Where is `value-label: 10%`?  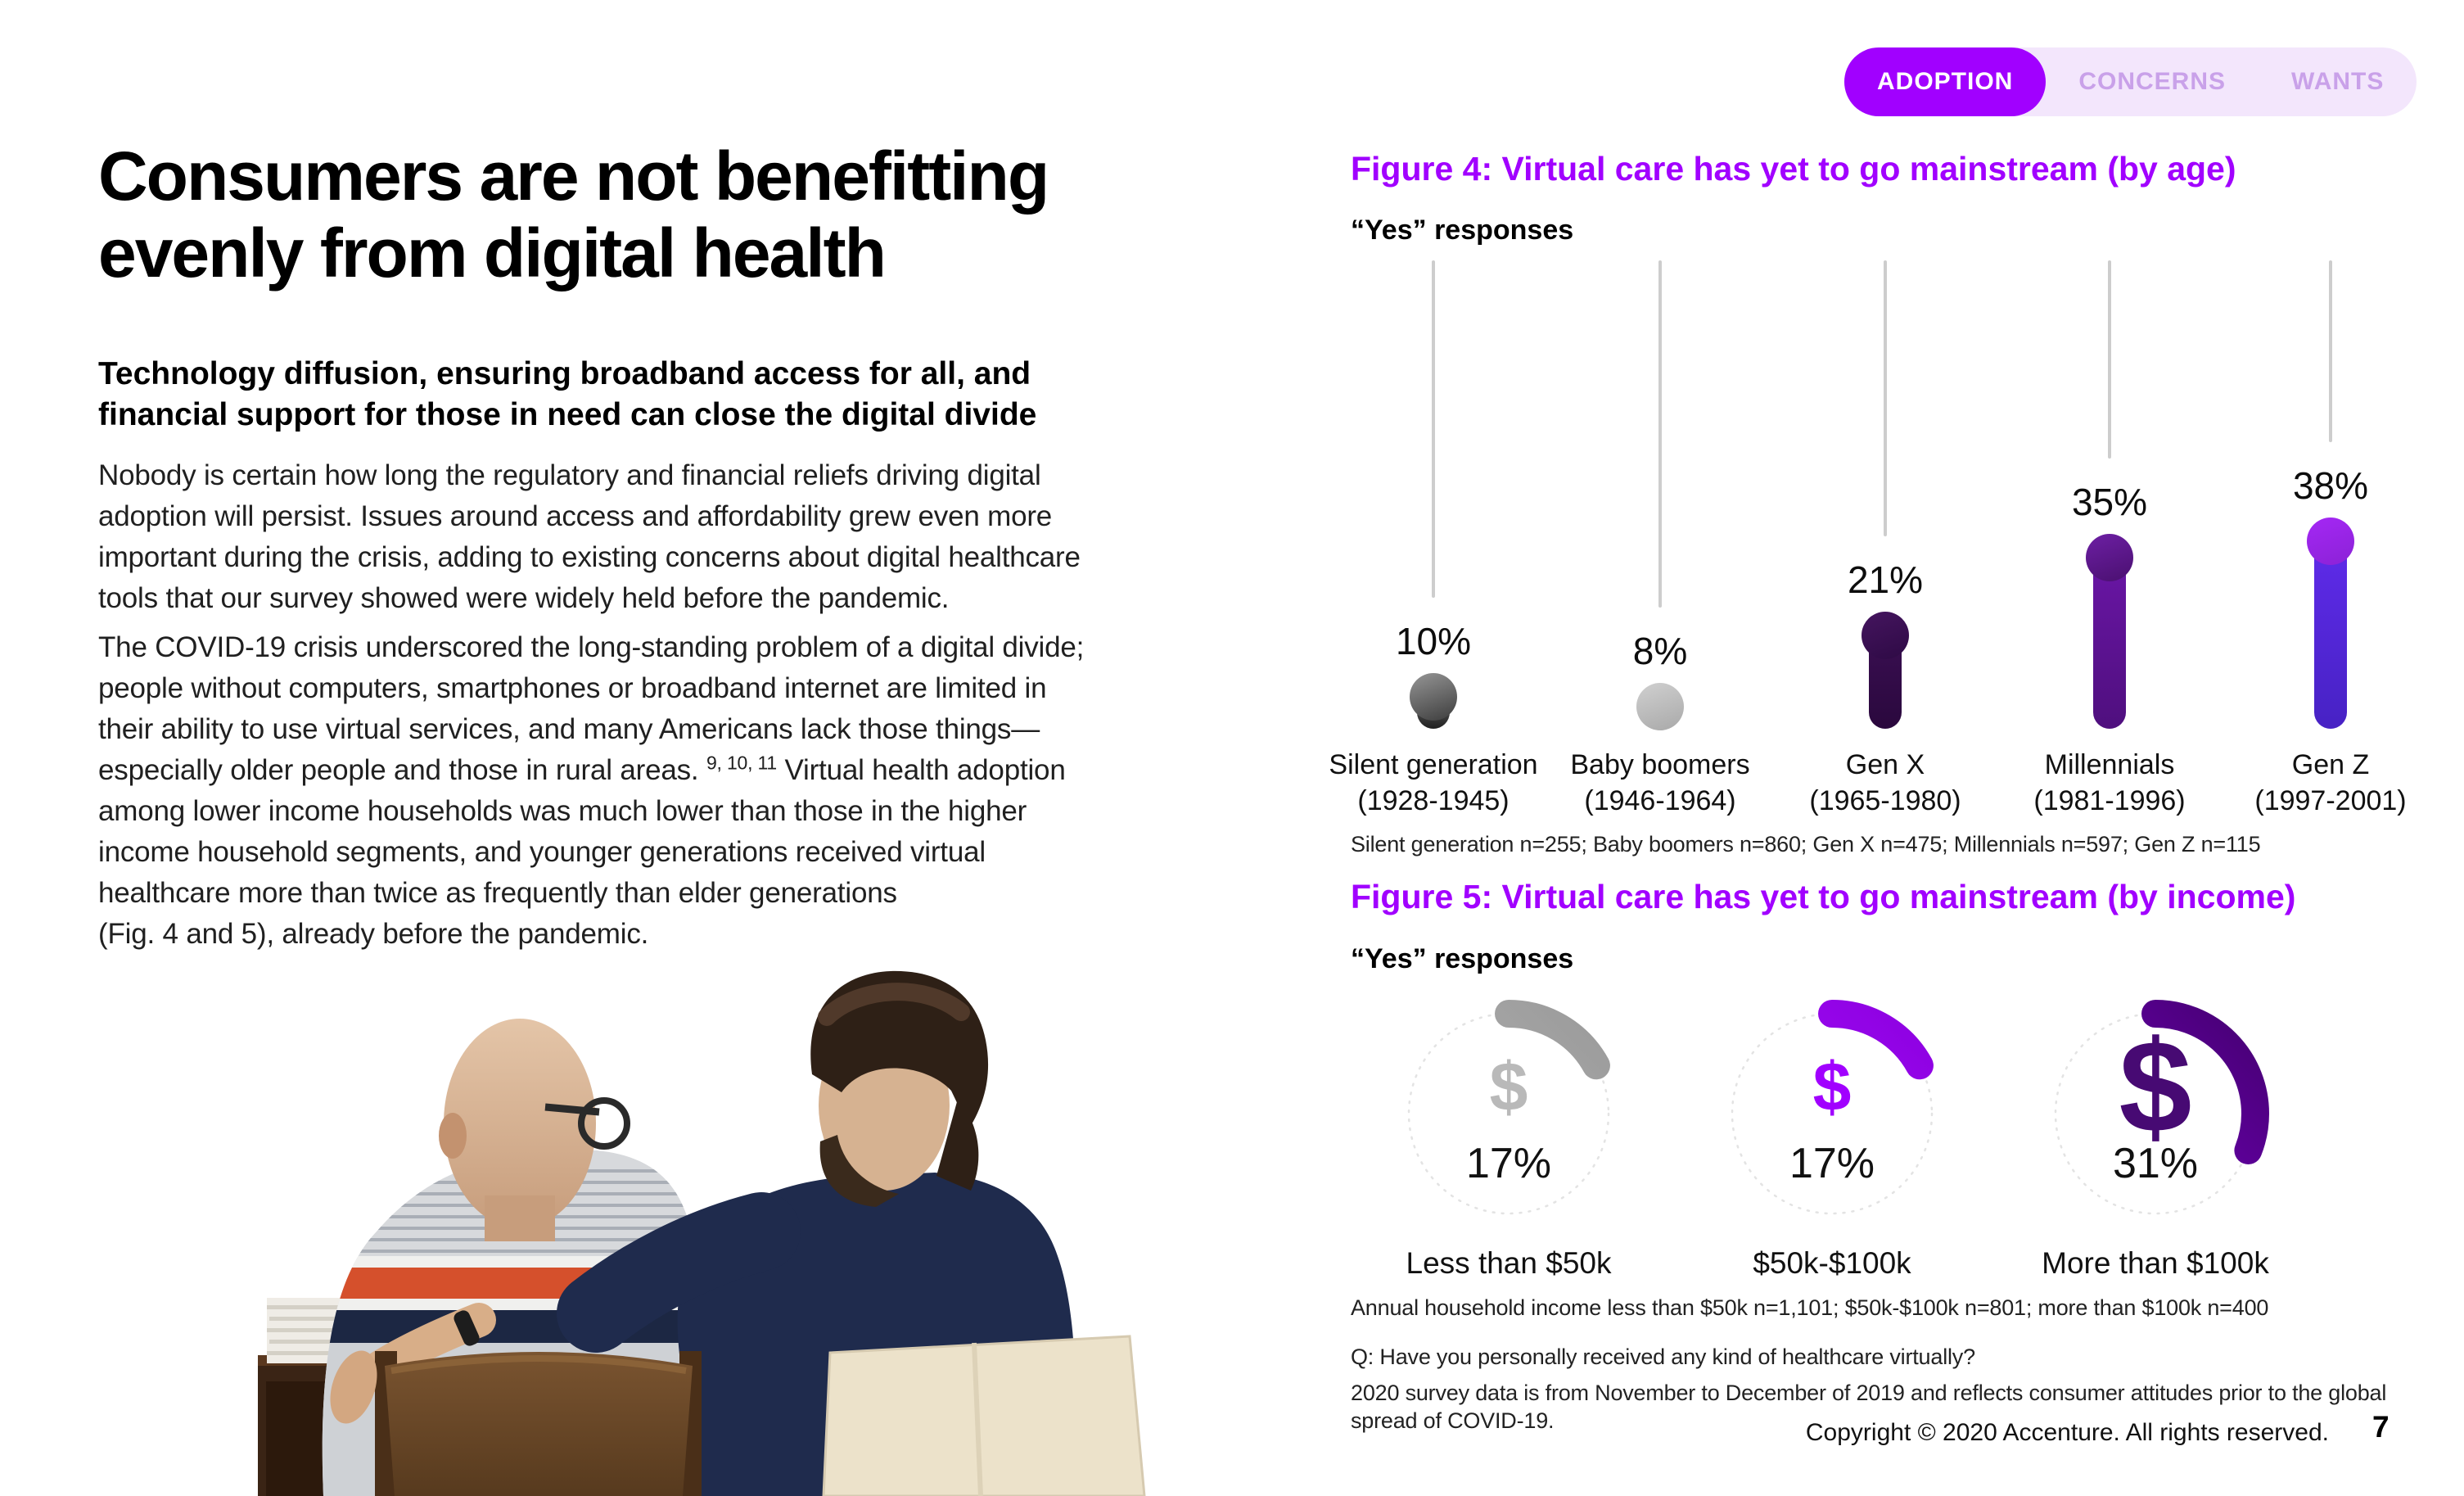
value-label: 10% is located at coordinates (1433, 641).